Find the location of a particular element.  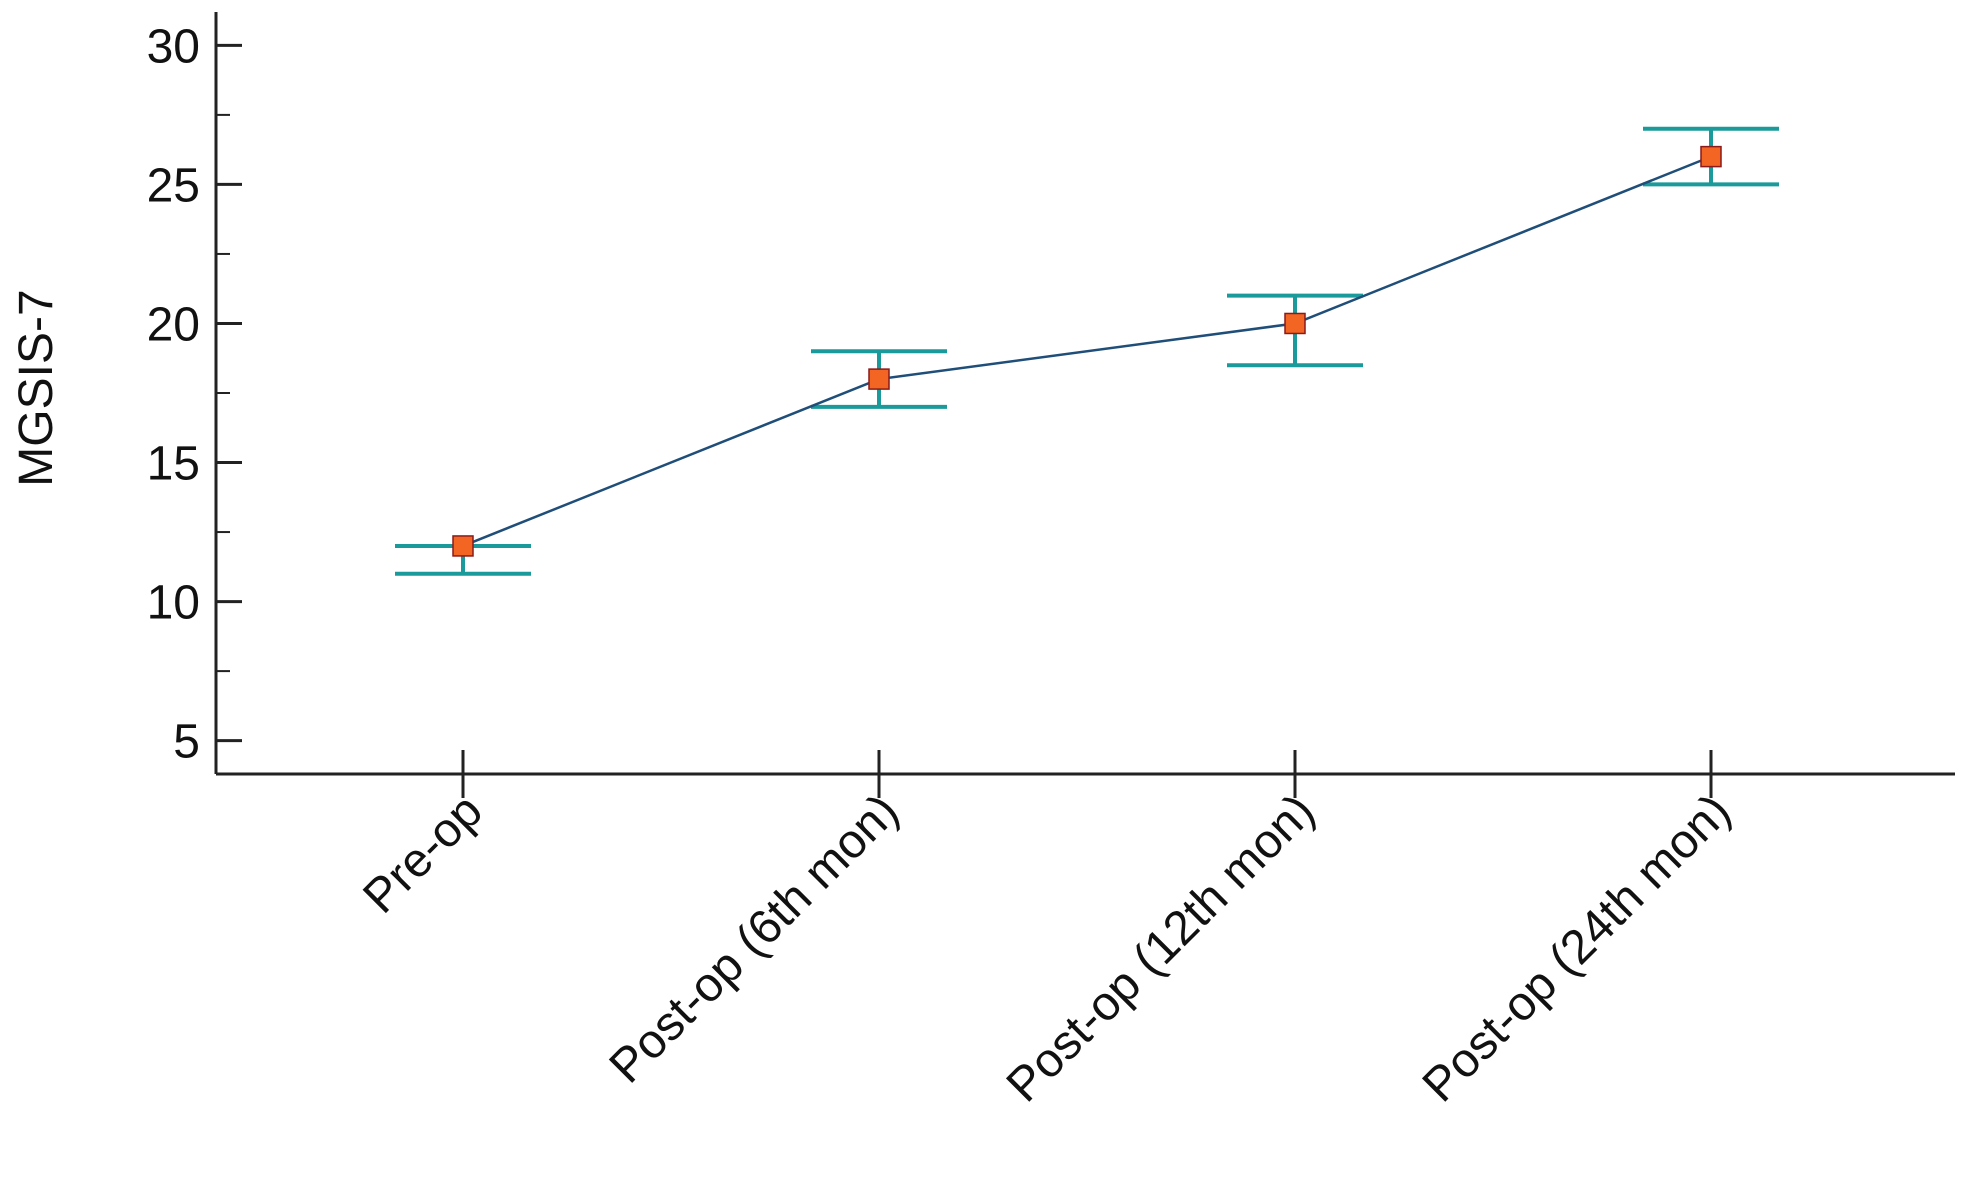

y-tick-label: 25 is located at coordinates (173, 185).